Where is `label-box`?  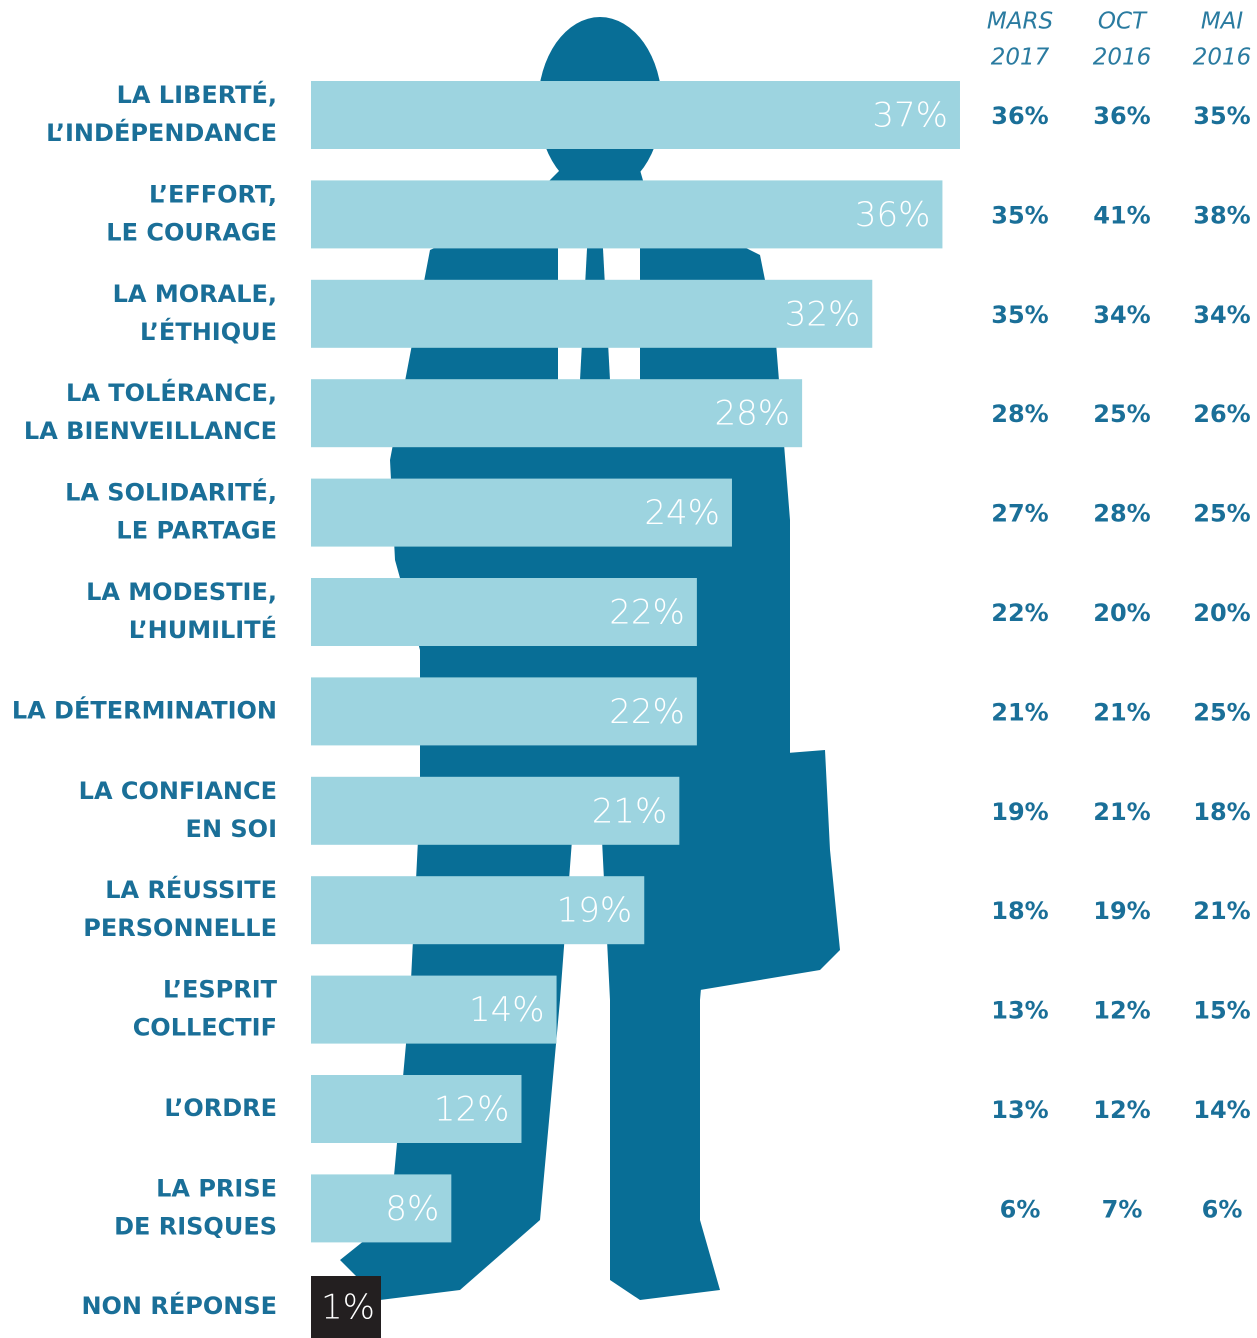
label-box is located at coordinates (346, 1307).